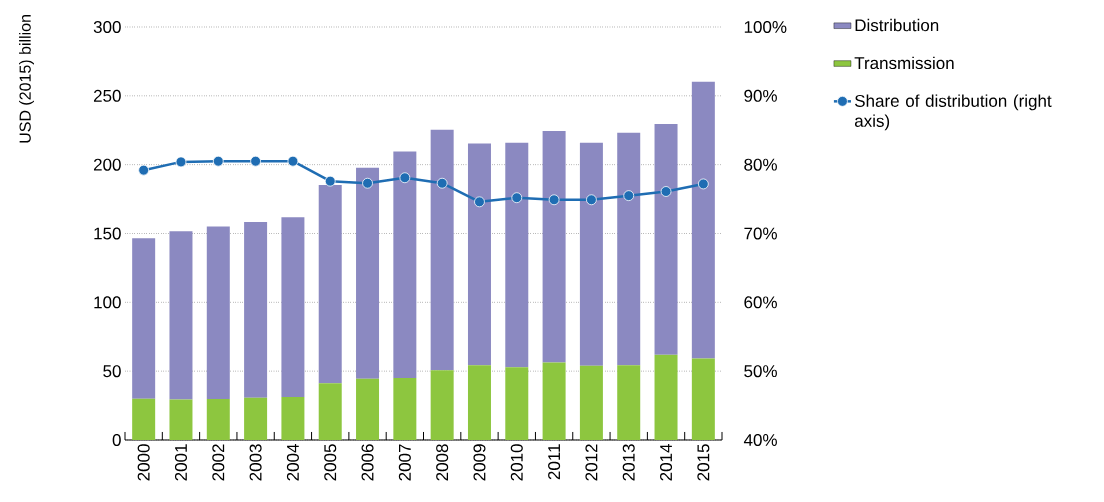 This screenshot has width=1104, height=502. I want to click on y2-tick-label: 80%, so click(760, 164).